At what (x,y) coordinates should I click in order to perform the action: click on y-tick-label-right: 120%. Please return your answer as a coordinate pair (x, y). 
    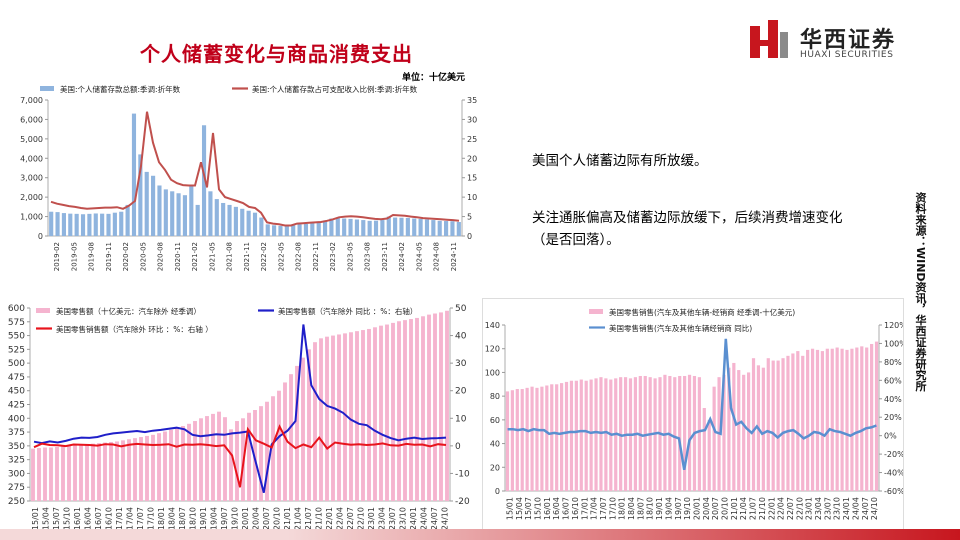
    Looking at the image, I should click on (893, 325).